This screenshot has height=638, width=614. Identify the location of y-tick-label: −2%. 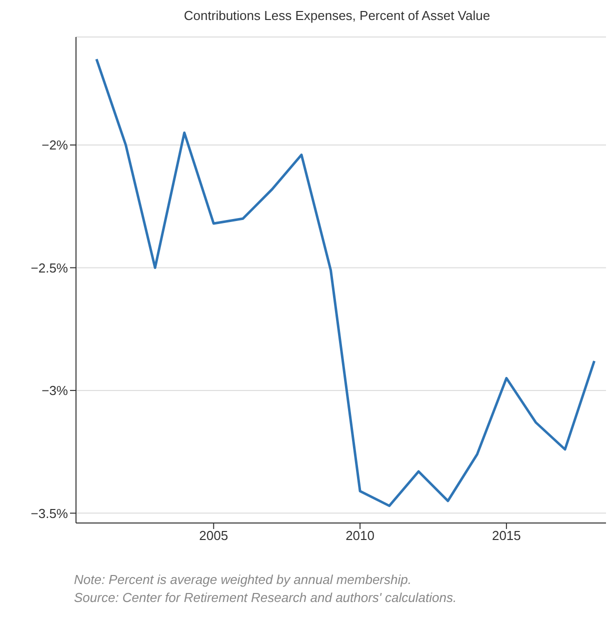
(55, 145).